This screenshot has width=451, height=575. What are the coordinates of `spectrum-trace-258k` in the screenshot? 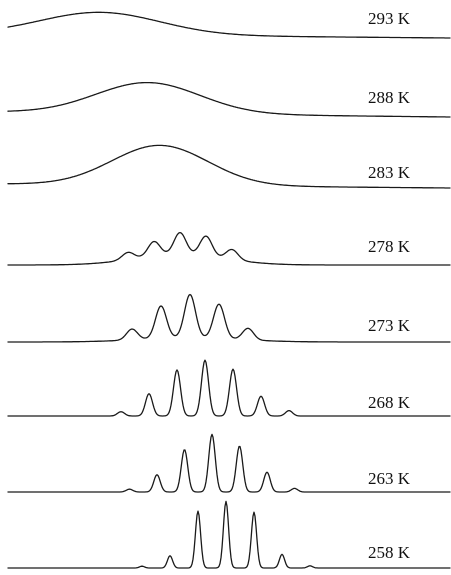 It's located at (229, 534).